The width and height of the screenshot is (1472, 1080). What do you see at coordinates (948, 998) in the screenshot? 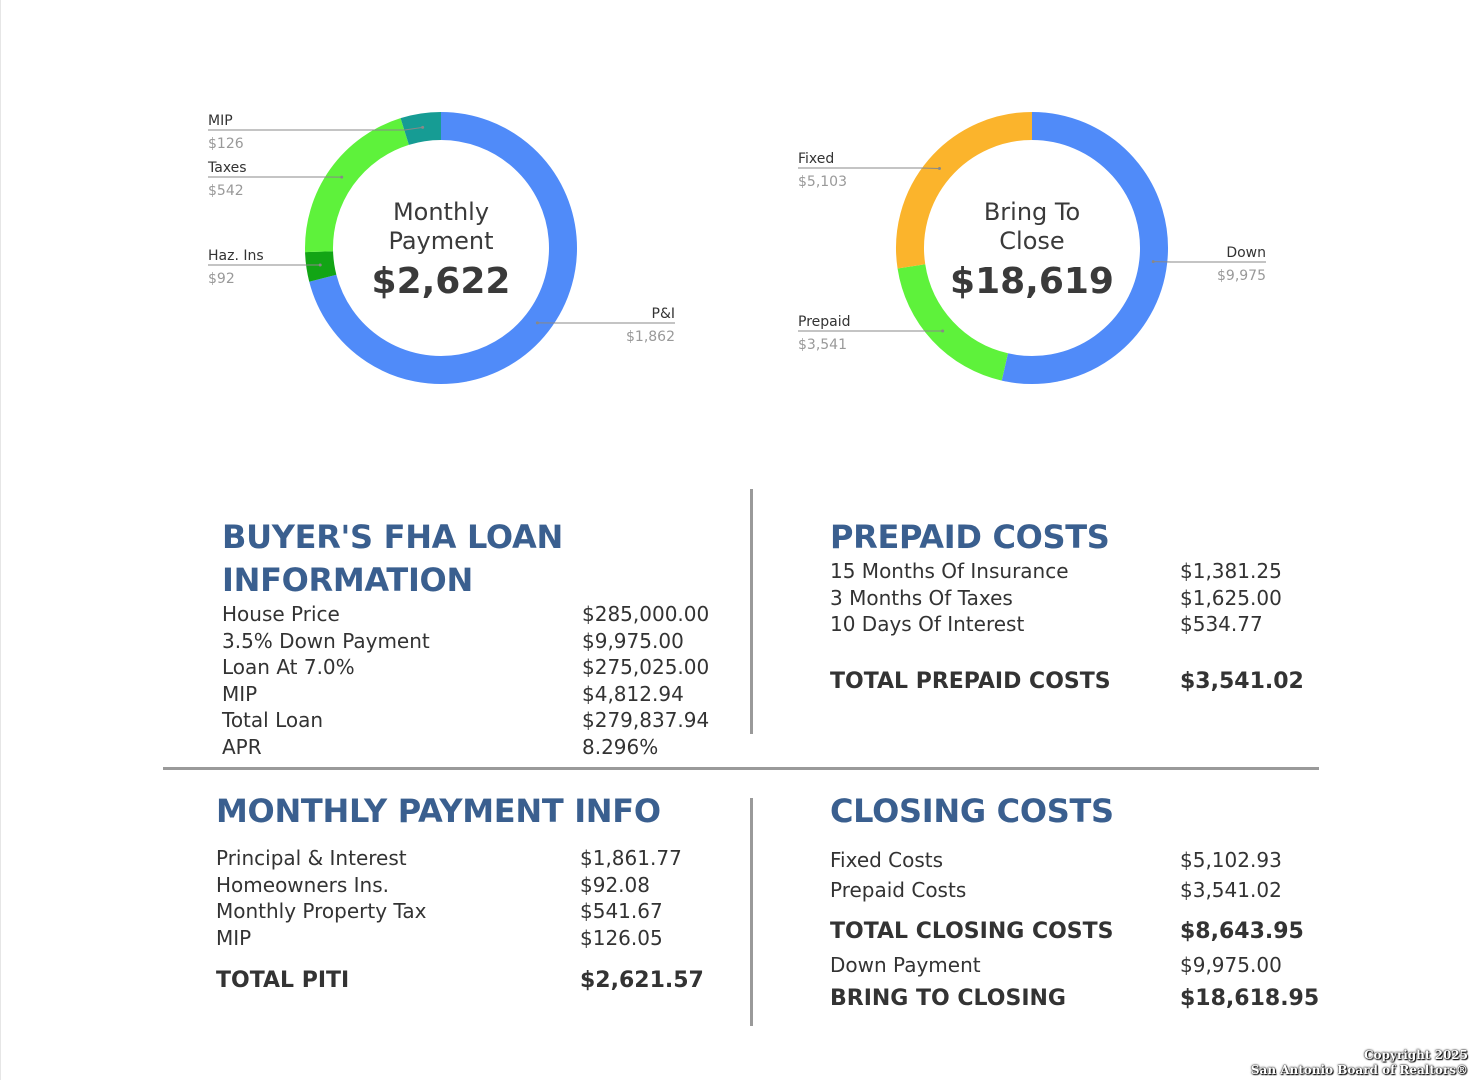
I see `bring-to-closing-label: BRING TO CLOSING` at bounding box center [948, 998].